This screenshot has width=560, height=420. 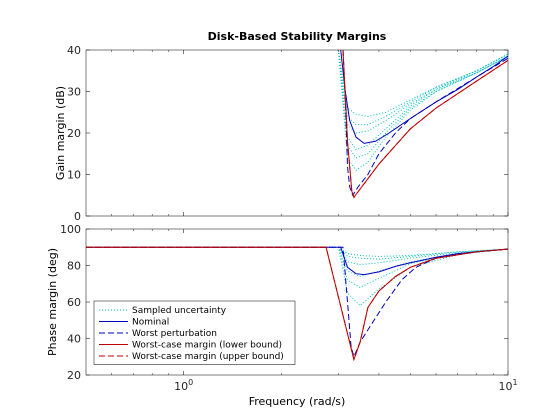 What do you see at coordinates (74, 266) in the screenshot?
I see `phase-ytick-label-3: 80` at bounding box center [74, 266].